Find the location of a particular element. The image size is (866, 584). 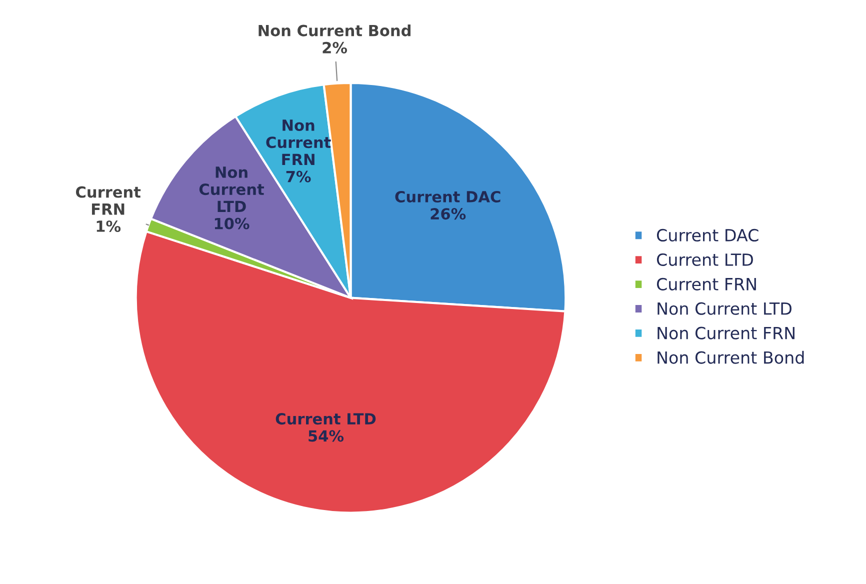

legend-label: Current FRN is located at coordinates (706, 284).